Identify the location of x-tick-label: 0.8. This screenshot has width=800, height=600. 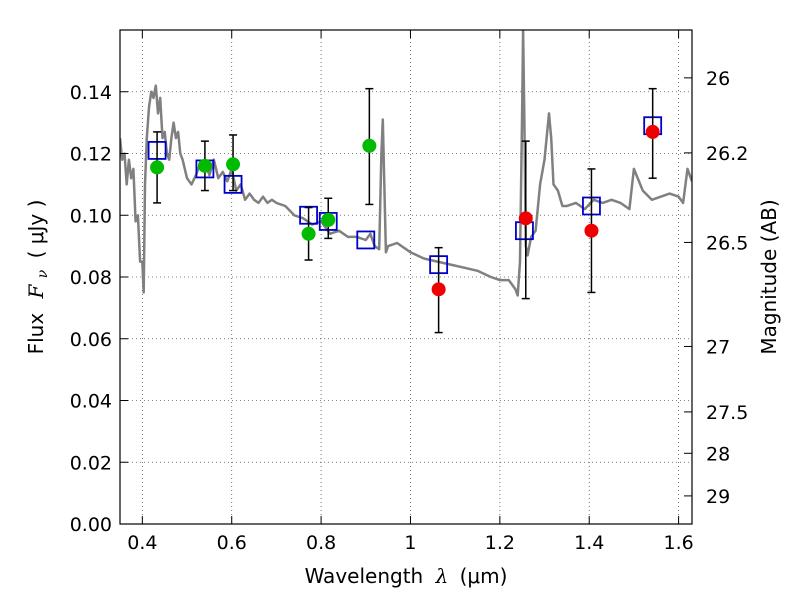
(321, 543).